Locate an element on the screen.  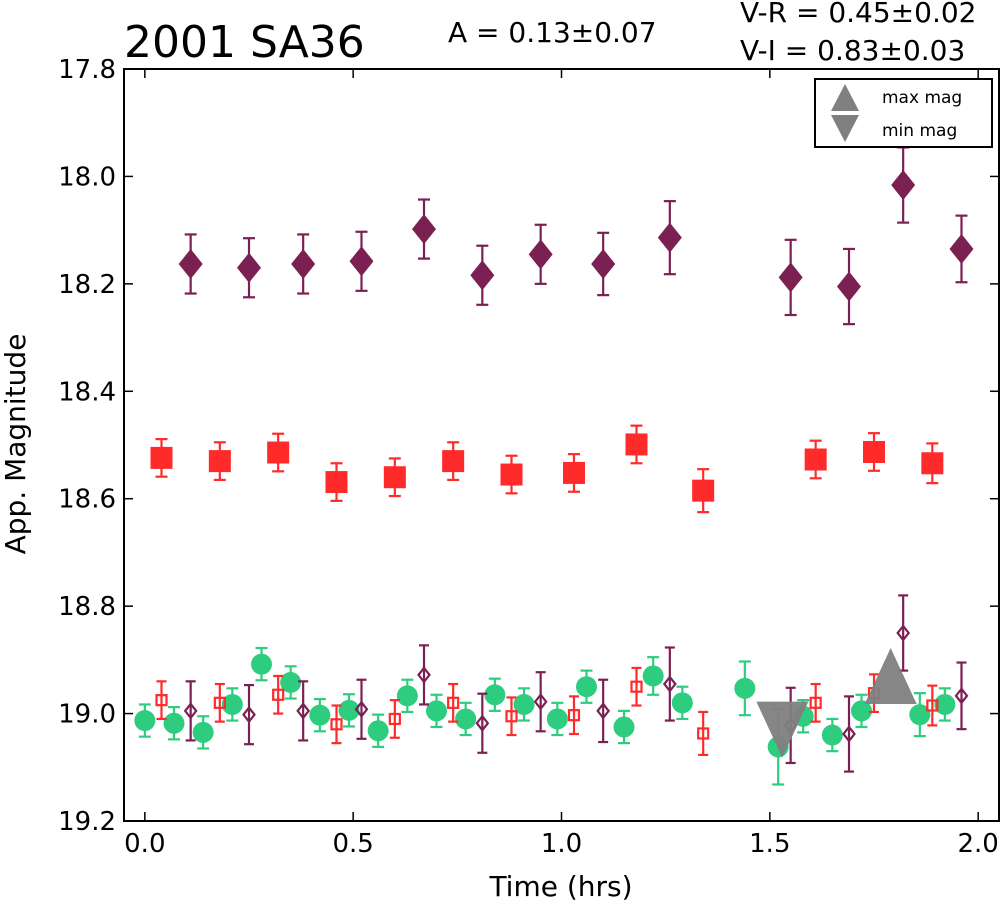
x-tick-label: 2.0 is located at coordinates (977, 844).